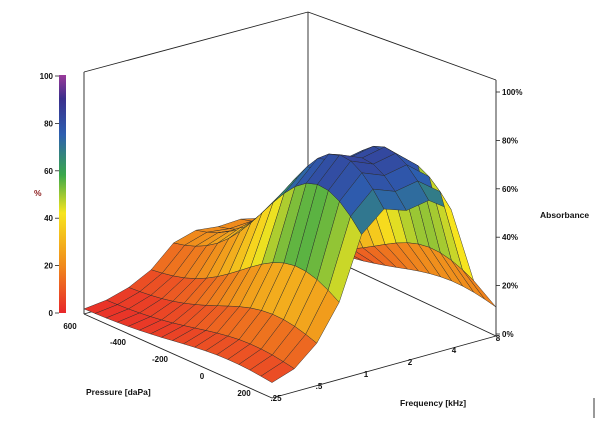 Image resolution: width=600 pixels, height=422 pixels. What do you see at coordinates (38, 193) in the screenshot?
I see `colorbar-label: %` at bounding box center [38, 193].